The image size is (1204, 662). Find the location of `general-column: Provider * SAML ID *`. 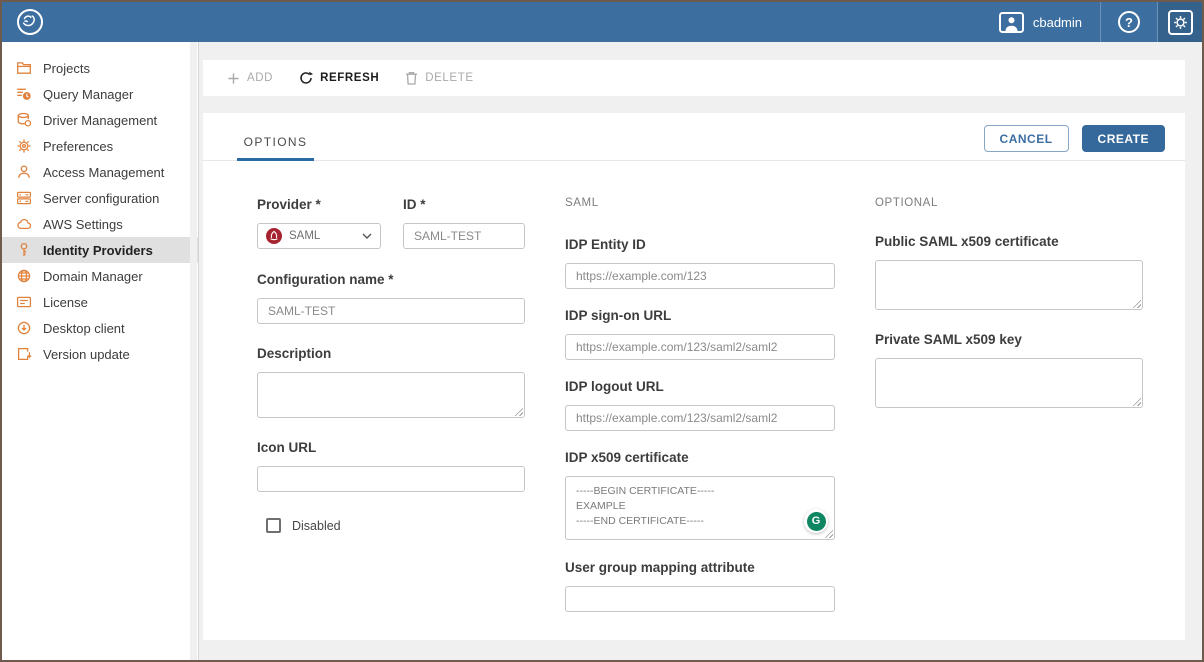

general-column: Provider * SAML ID * is located at coordinates (391, 365).